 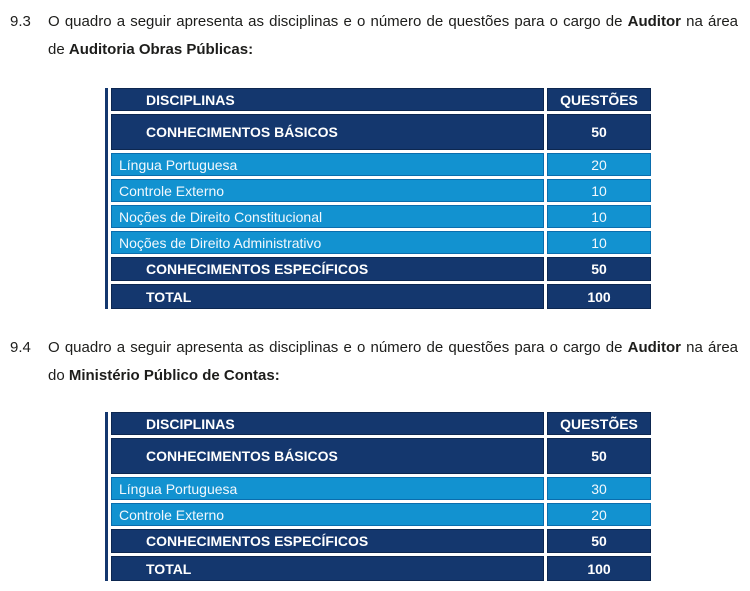 I want to click on paragraph-bold-area: Ministério Público de Contas:, so click(x=174, y=375).